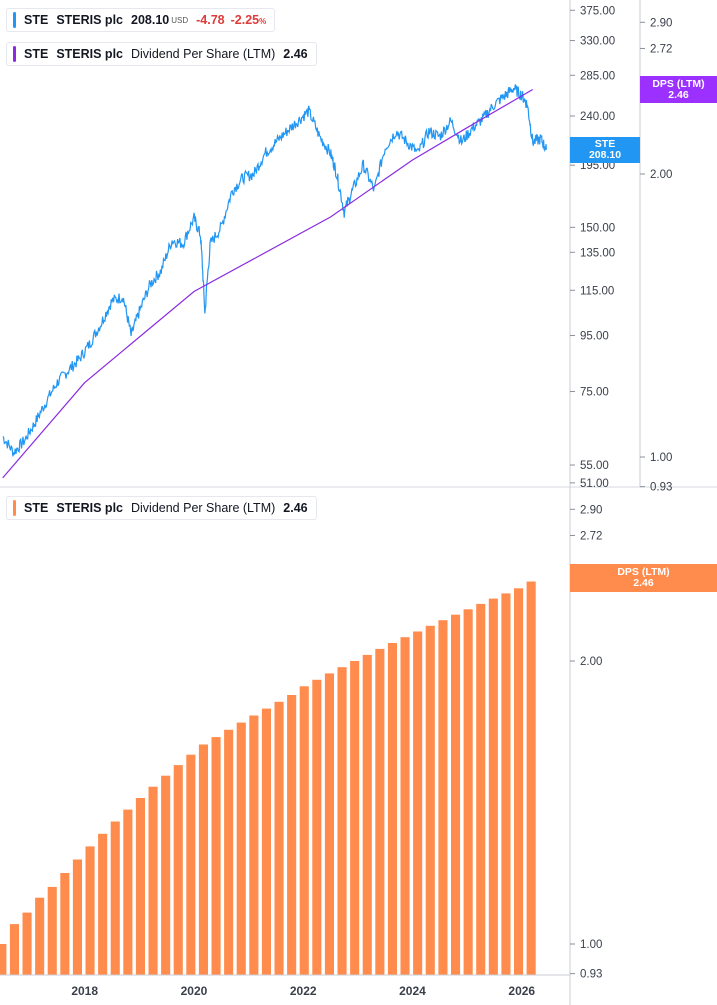  What do you see at coordinates (661, 49) in the screenshot?
I see `dps-tick-label: 2.72` at bounding box center [661, 49].